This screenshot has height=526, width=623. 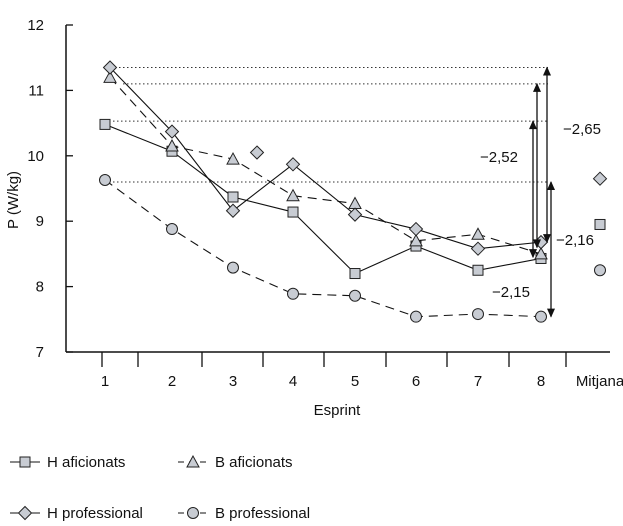 What do you see at coordinates (511, 292) in the screenshot?
I see `annotation-label: −2,15` at bounding box center [511, 292].